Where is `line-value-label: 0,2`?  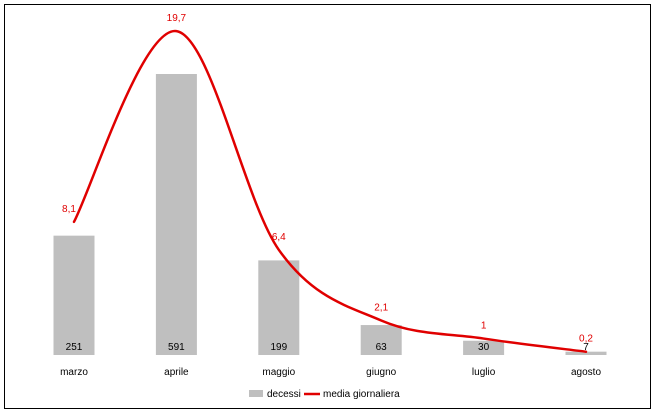
line-value-label: 0,2 is located at coordinates (586, 339).